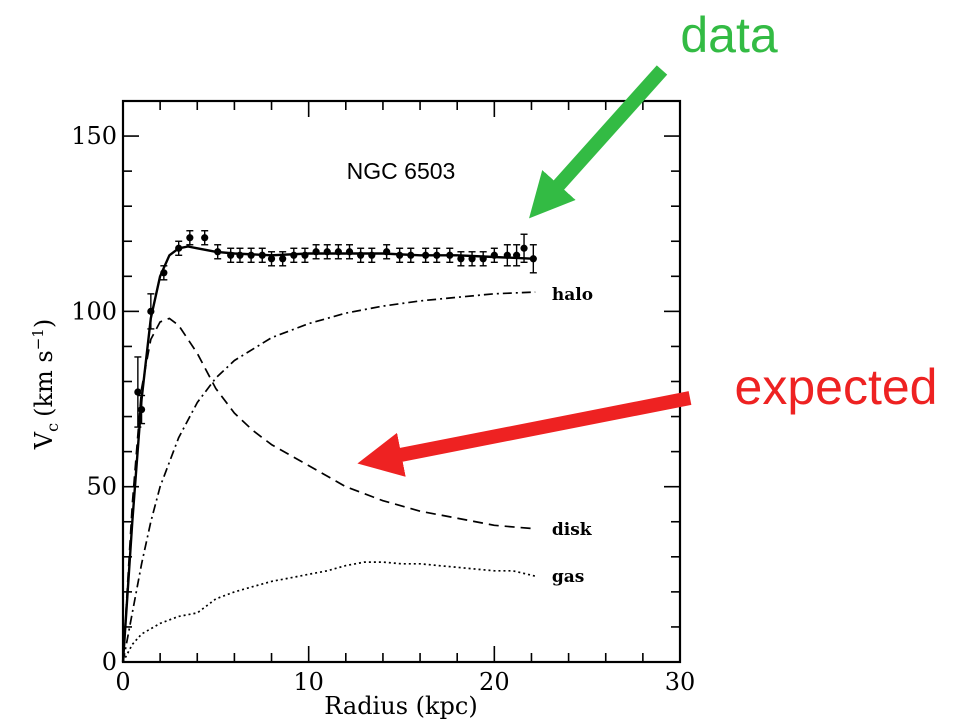 The width and height of the screenshot is (980, 725). What do you see at coordinates (524, 434) in the screenshot?
I see `expected-arrow` at bounding box center [524, 434].